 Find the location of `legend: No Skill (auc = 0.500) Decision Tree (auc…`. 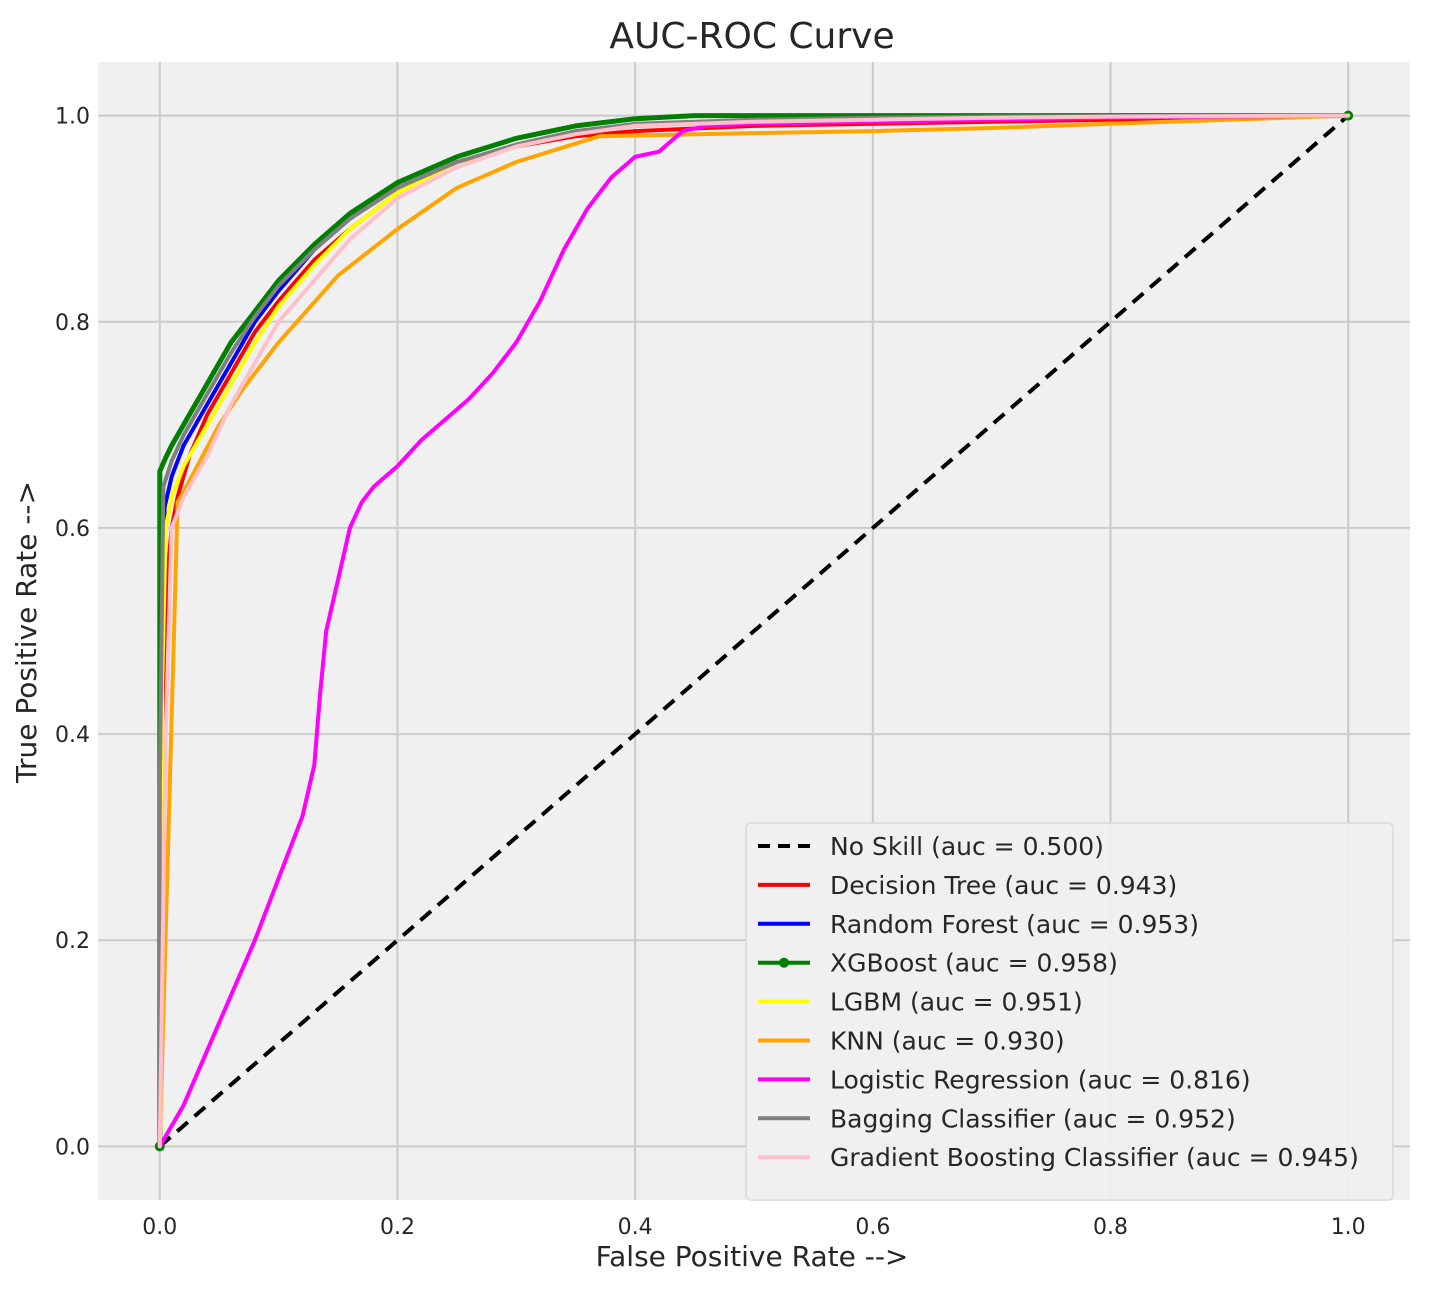

legend: No Skill (auc = 0.500) Decision Tree (auc… is located at coordinates (1069, 1011).